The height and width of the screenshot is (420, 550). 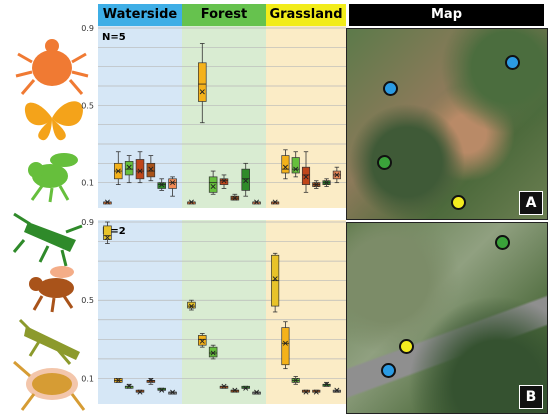 I want to click on header-grassland: Grassland, so click(x=306, y=15).